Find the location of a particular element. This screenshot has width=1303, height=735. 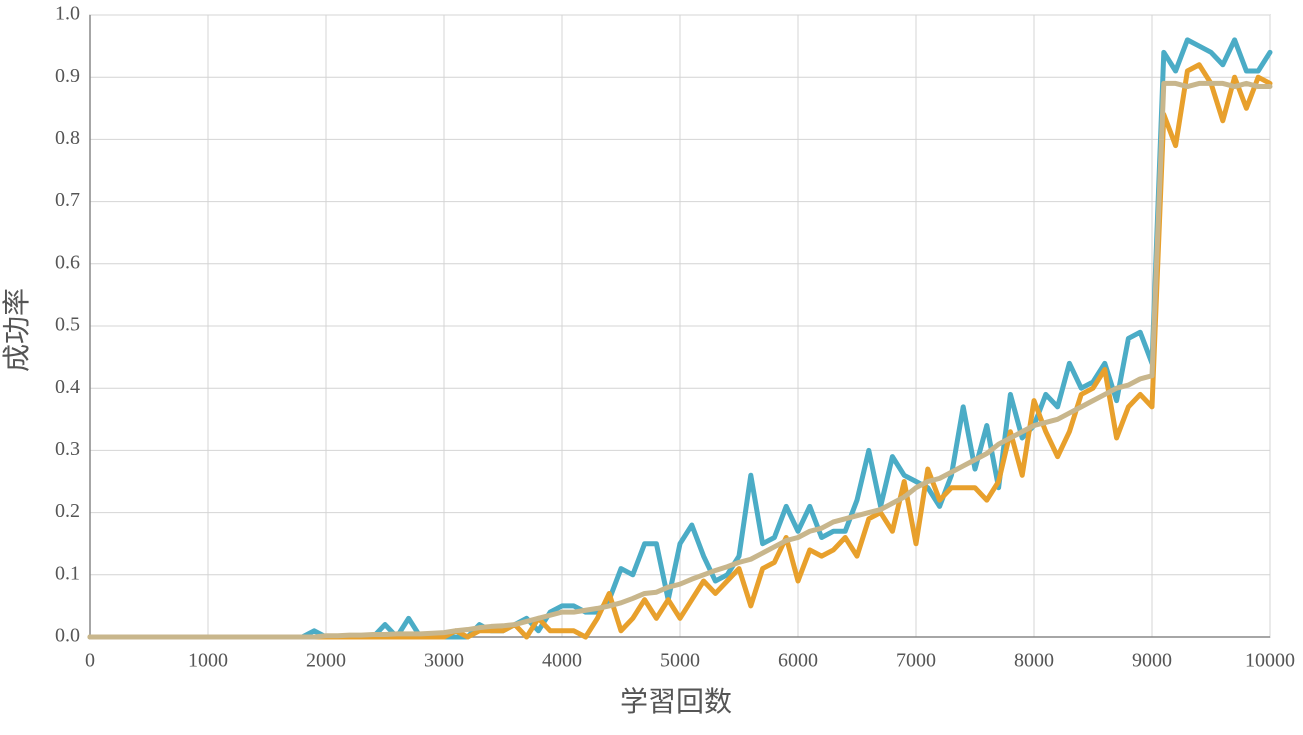

y-tick-label: 0.4 is located at coordinates (67, 387).